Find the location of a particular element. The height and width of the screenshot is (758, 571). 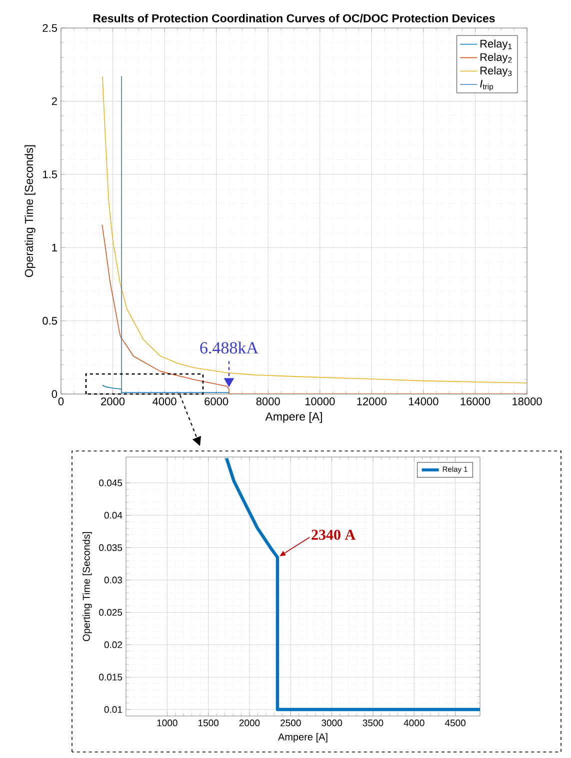

legend-label: I$_{trip}$ is located at coordinates (487, 85).